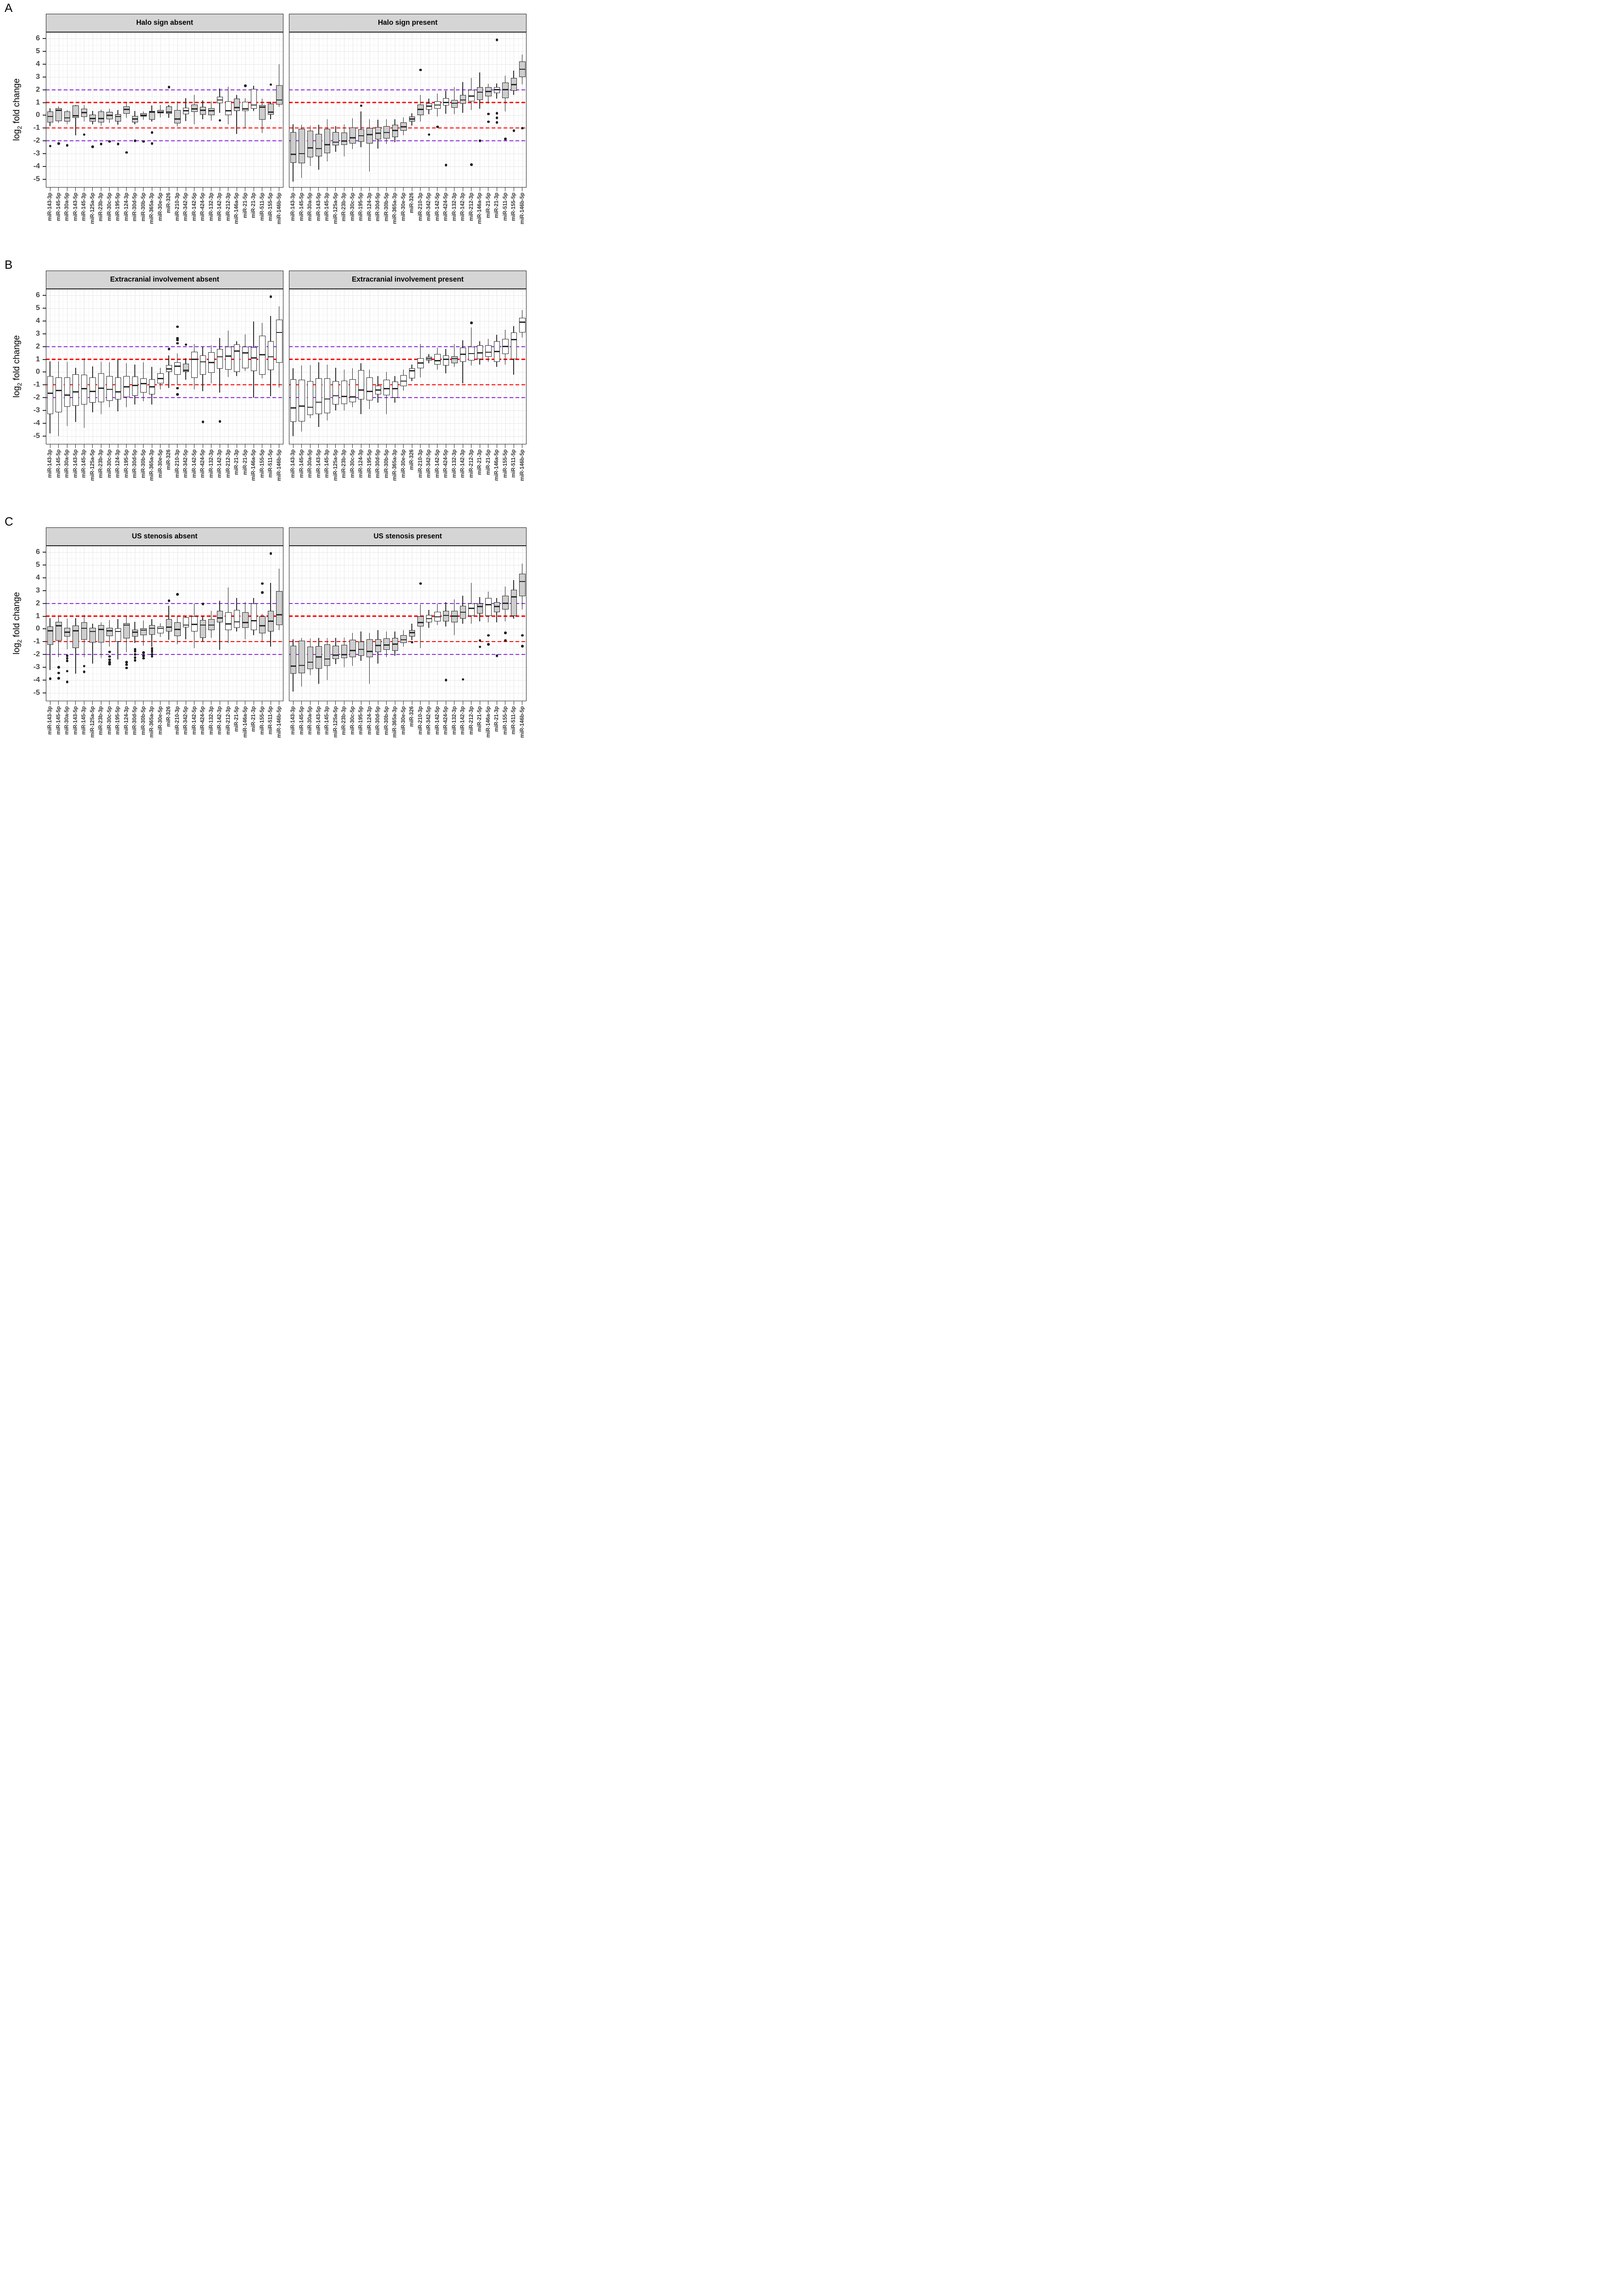 The height and width of the screenshot is (2293, 1624). Describe the element at coordinates (454, 463) in the screenshot. I see `x-tick-label: miR-132-3p` at that location.